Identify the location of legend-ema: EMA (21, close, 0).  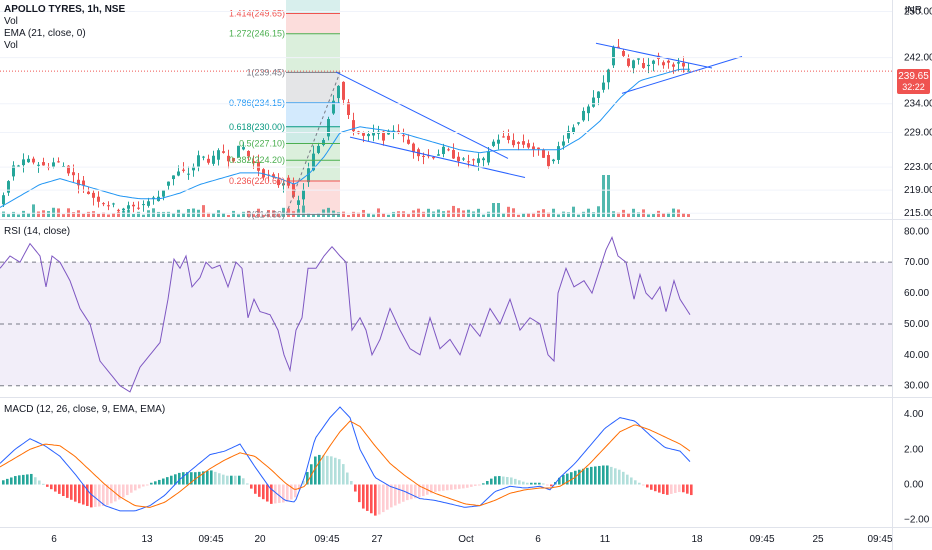
(45, 33).